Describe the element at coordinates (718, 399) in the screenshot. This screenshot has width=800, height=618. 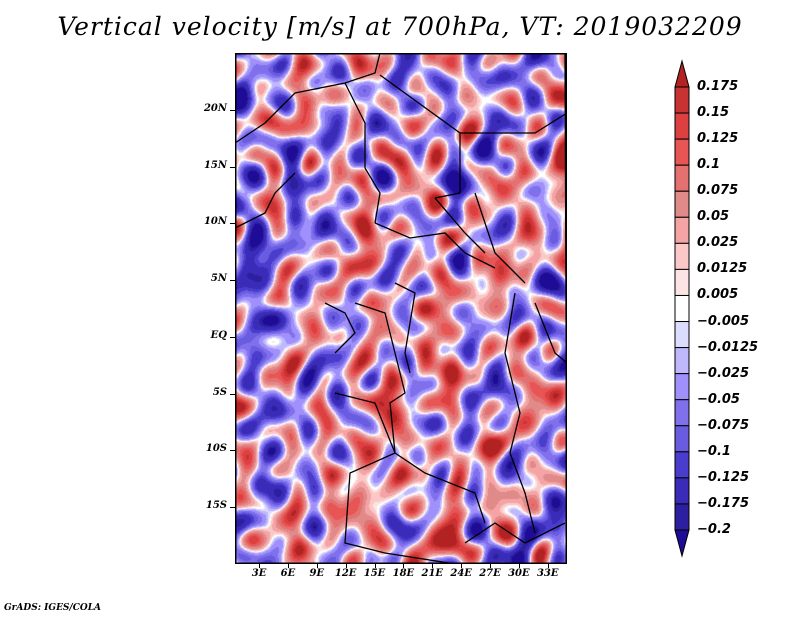
I see `colorbar-label: −0.05` at that location.